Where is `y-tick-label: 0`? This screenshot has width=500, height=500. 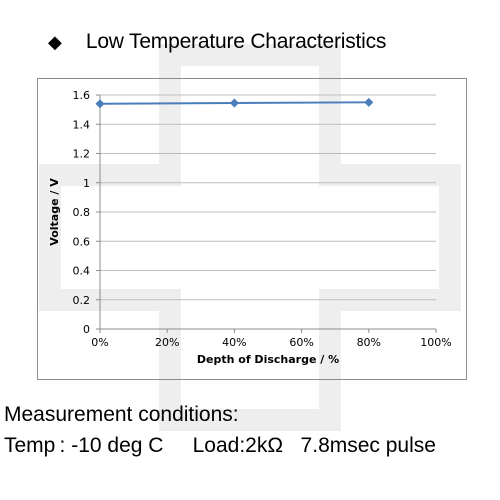 y-tick-label: 0 is located at coordinates (86, 329).